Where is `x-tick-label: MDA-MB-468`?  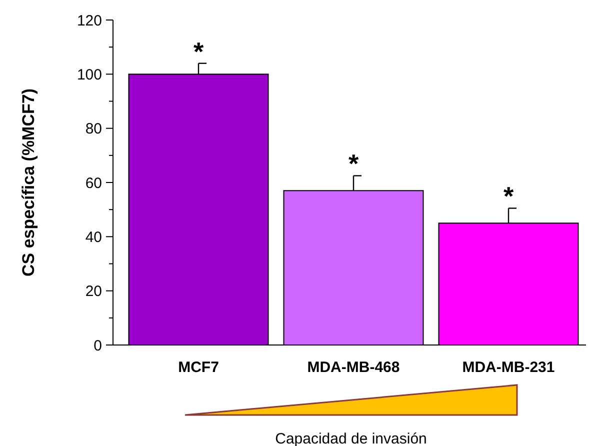
x-tick-label: MDA-MB-468 is located at coordinates (353, 367).